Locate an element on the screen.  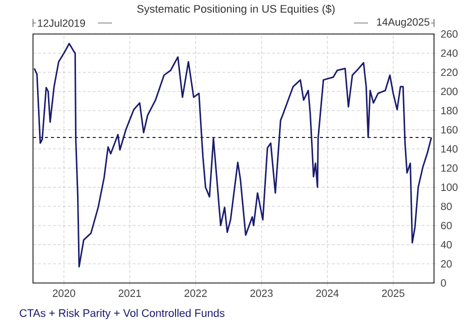
y-tick-label: 180 is located at coordinates (449, 110).